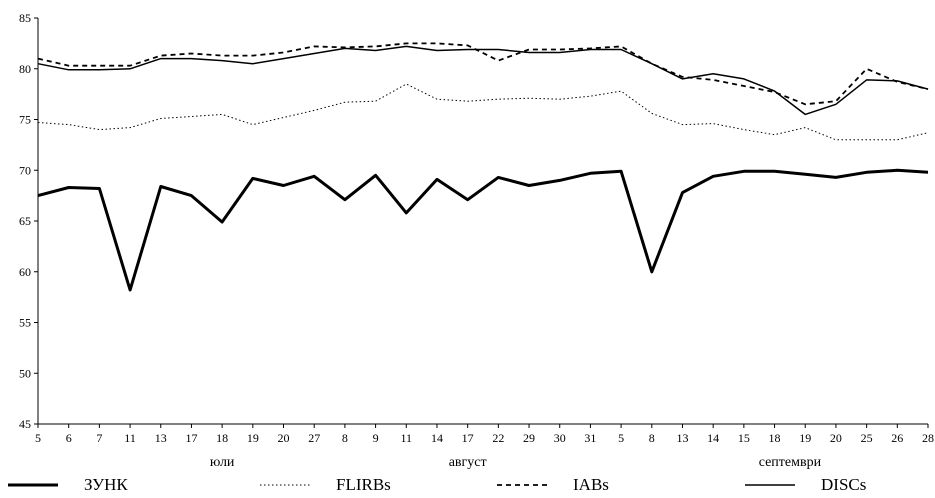 The width and height of the screenshot is (935, 498). What do you see at coordinates (744, 438) in the screenshot?
I see `x-tick-label: 15` at bounding box center [744, 438].